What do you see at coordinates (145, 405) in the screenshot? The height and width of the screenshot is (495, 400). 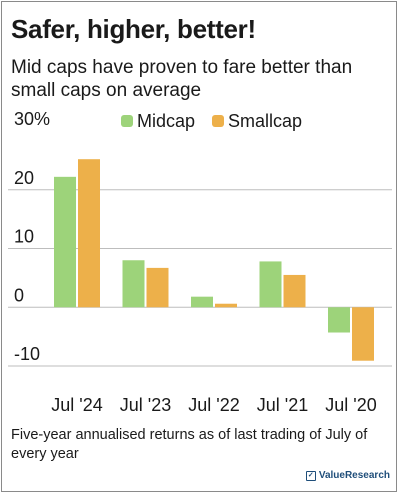 I see `x-tick-label: Jul '23` at bounding box center [145, 405].